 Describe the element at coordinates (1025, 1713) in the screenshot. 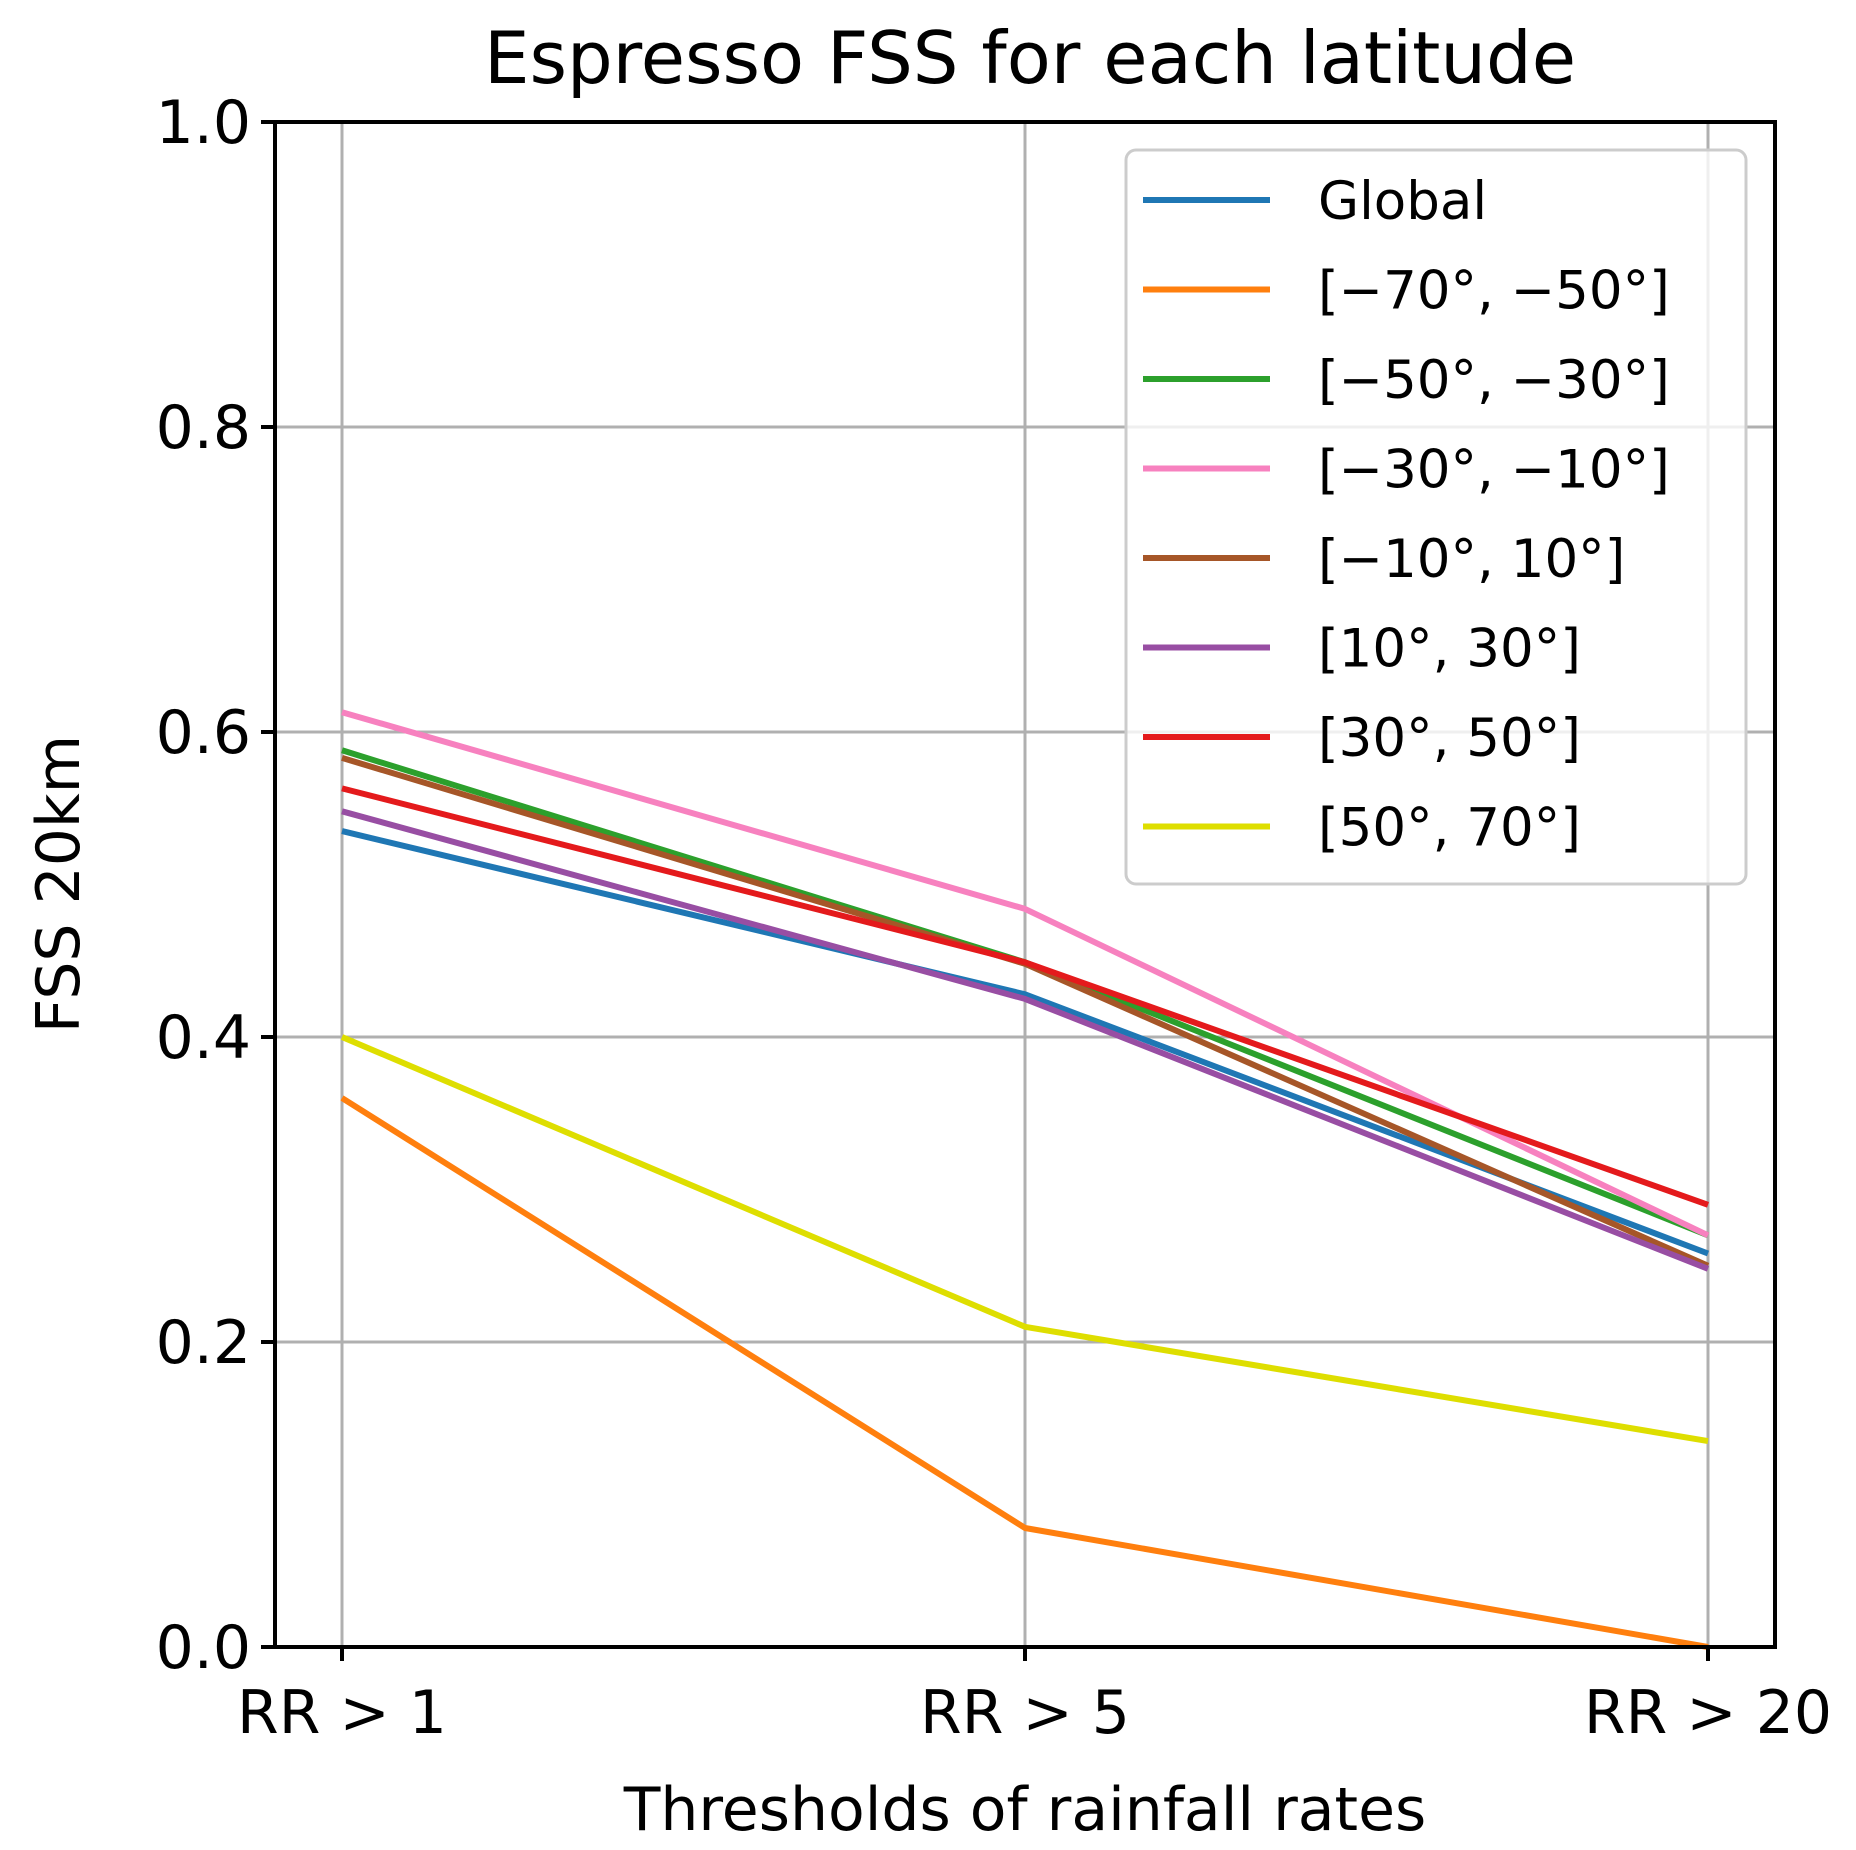

I see `x-tick-label: RR > 5` at that location.